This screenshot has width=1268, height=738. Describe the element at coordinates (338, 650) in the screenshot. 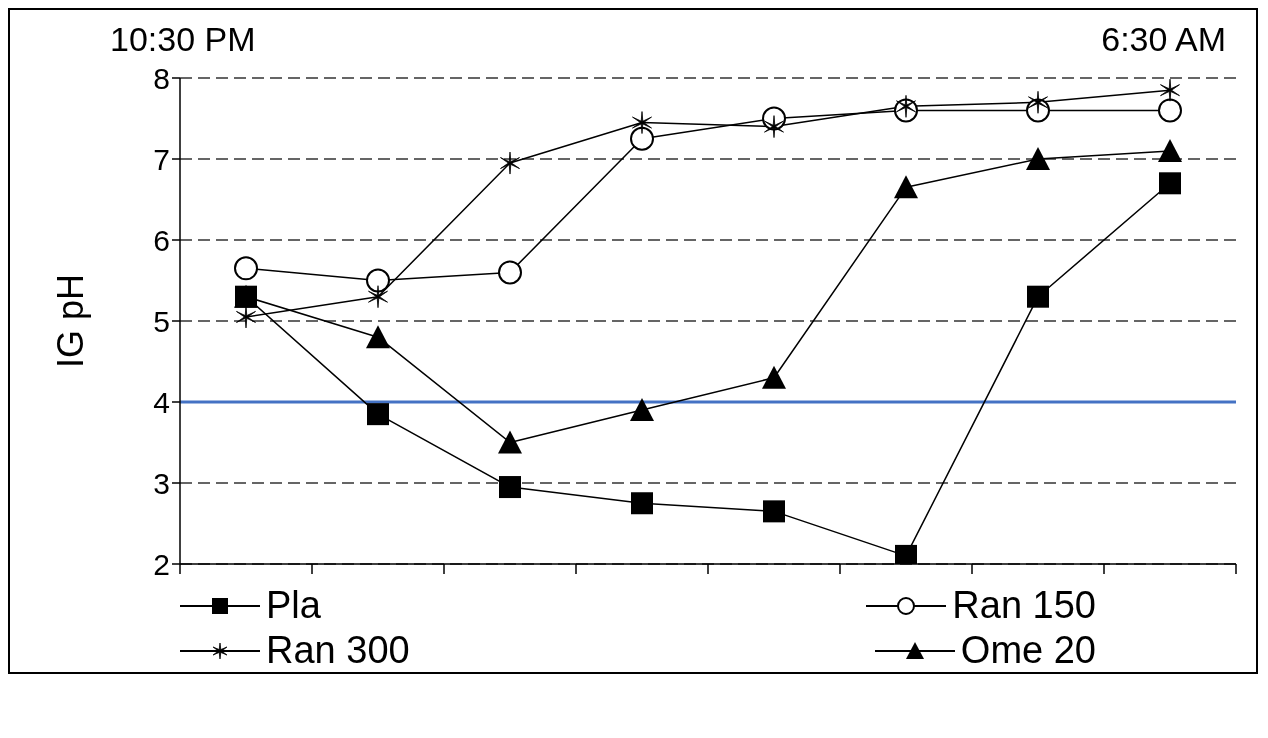

I see `legend-label: Ran 300` at that location.